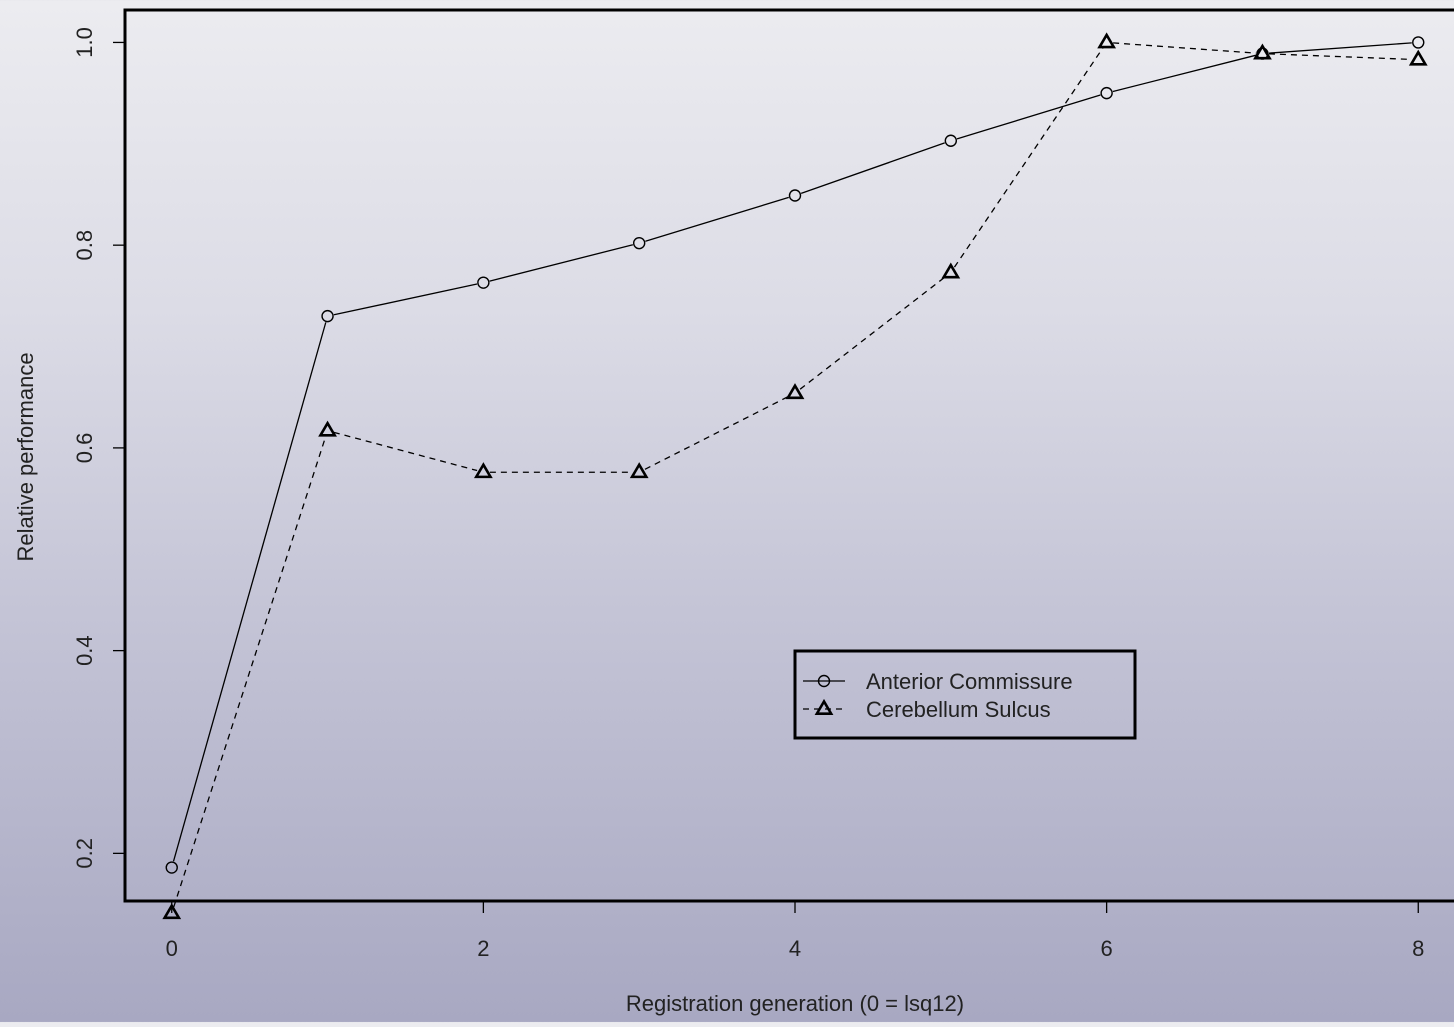  Describe the element at coordinates (969, 681) in the screenshot. I see `legend-label: Anterior Commissure` at that location.